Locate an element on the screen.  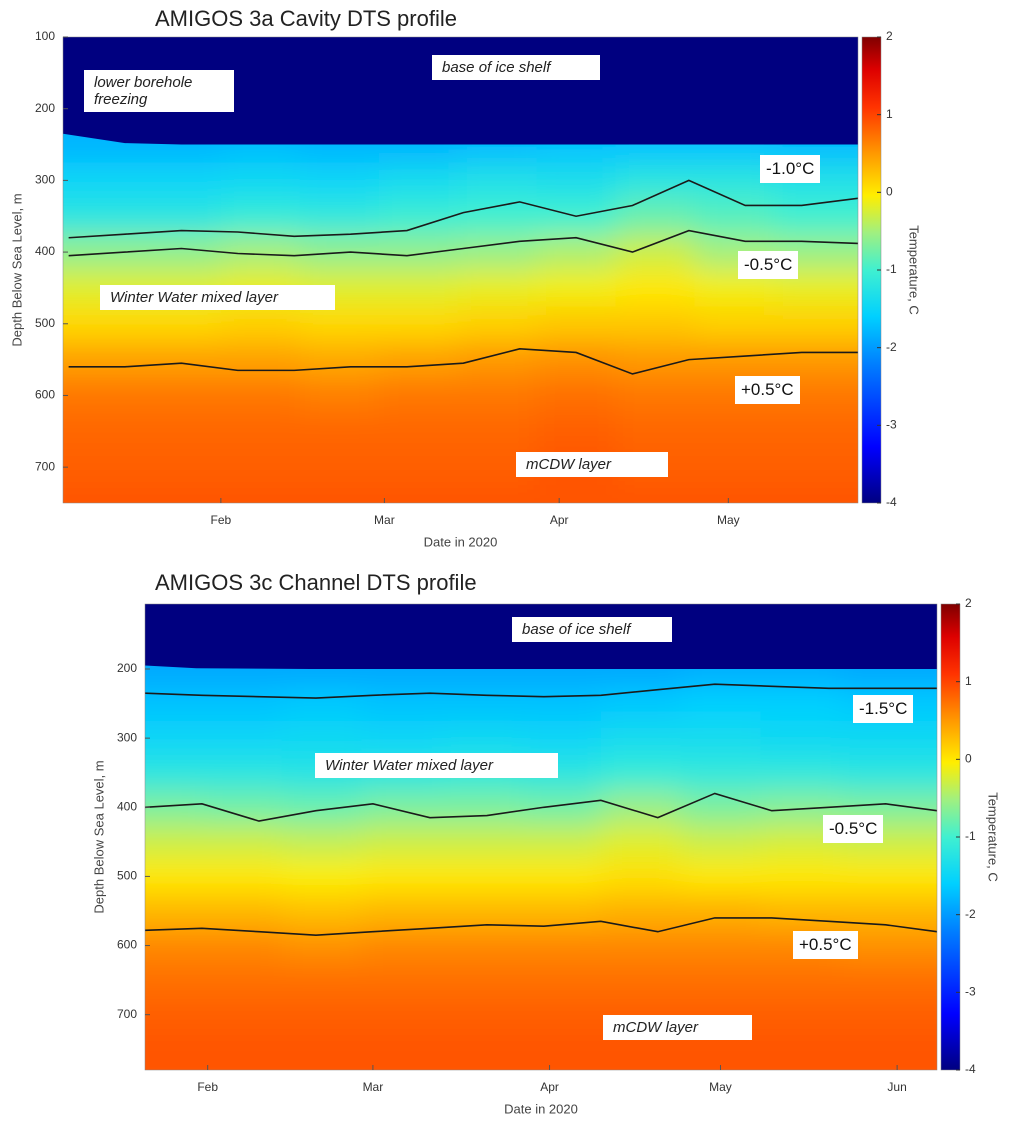
x-tick-label: Jun is located at coordinates (896, 1087).